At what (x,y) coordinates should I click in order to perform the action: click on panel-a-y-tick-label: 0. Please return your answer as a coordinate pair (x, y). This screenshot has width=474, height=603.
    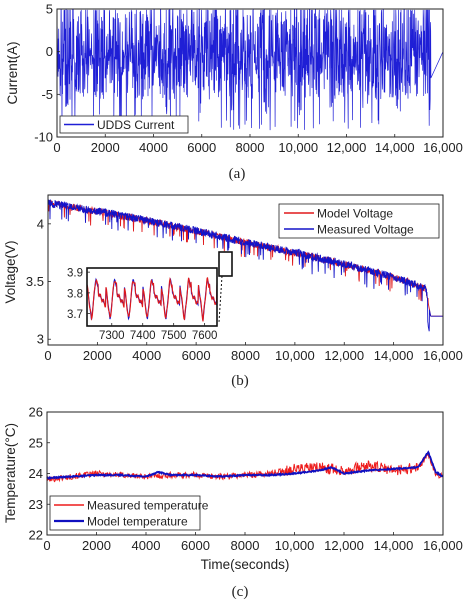
    Looking at the image, I should click on (49, 51).